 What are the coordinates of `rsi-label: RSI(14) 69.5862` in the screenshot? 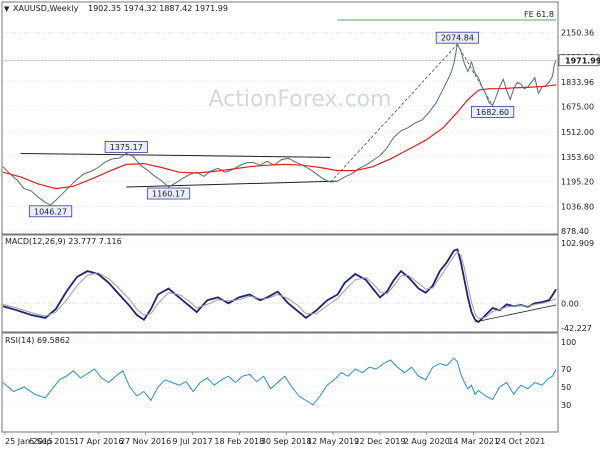 It's located at (37, 340).